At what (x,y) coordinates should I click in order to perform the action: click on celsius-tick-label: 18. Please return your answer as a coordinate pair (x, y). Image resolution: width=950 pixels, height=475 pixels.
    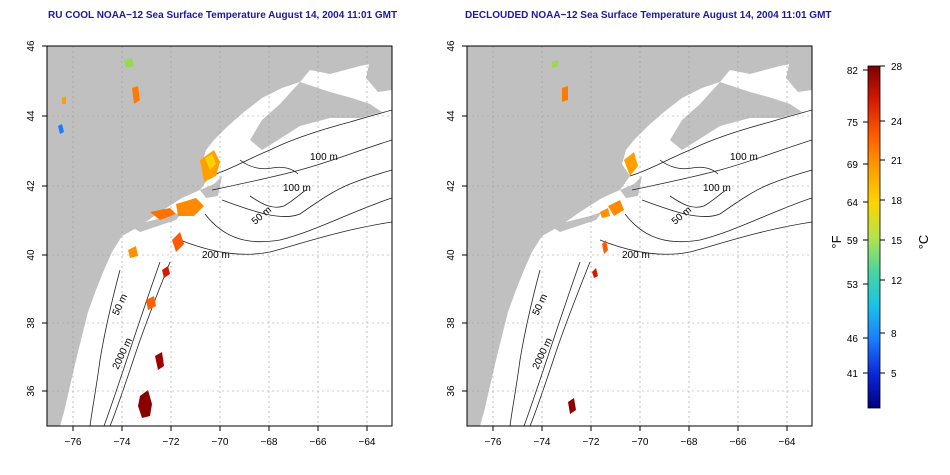
    Looking at the image, I should click on (897, 201).